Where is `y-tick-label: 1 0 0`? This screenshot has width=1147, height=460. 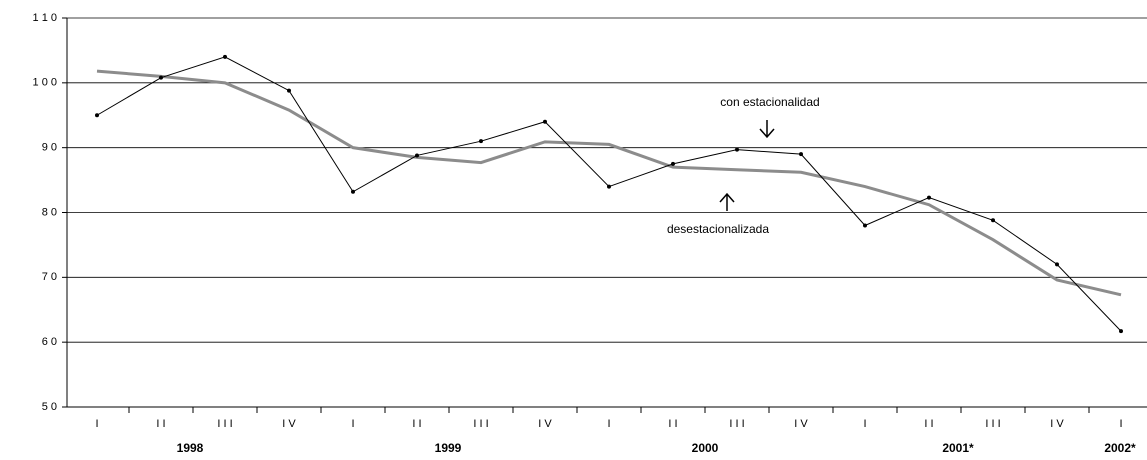
y-tick-label: 1 0 0 is located at coordinates (45, 83).